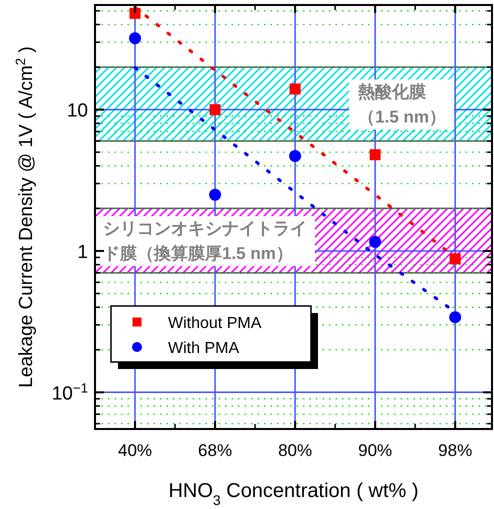 The image size is (494, 509). What do you see at coordinates (70, 392) in the screenshot?
I see `y-tick-label: 10$^{−1}$` at bounding box center [70, 392].